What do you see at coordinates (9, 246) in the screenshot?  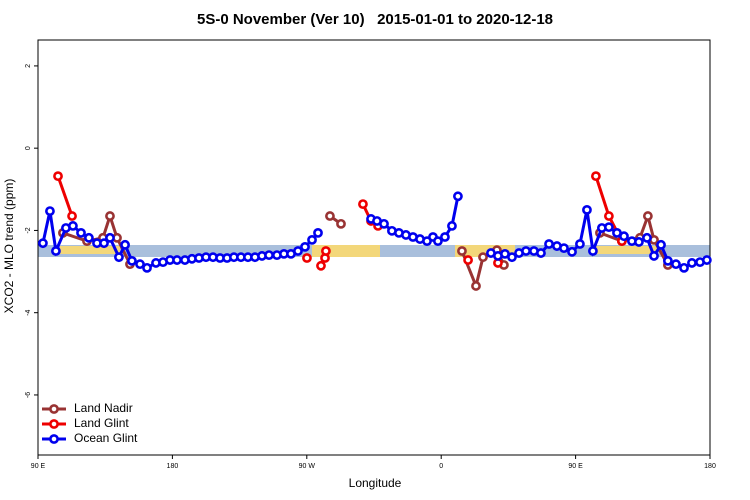 I see `y-axis-label: XCO2 - MLO trend (ppm)` at bounding box center [9, 246].